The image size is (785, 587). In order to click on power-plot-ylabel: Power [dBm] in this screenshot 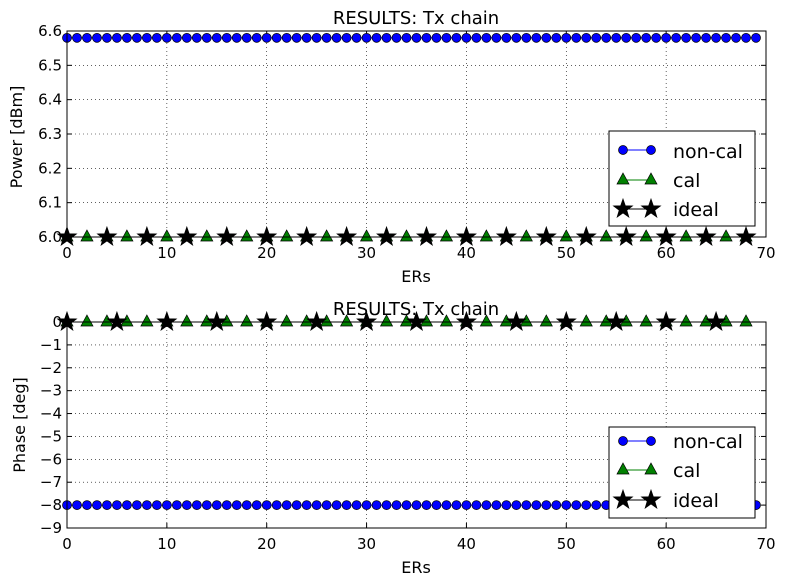, I will do `click(16, 137)`.